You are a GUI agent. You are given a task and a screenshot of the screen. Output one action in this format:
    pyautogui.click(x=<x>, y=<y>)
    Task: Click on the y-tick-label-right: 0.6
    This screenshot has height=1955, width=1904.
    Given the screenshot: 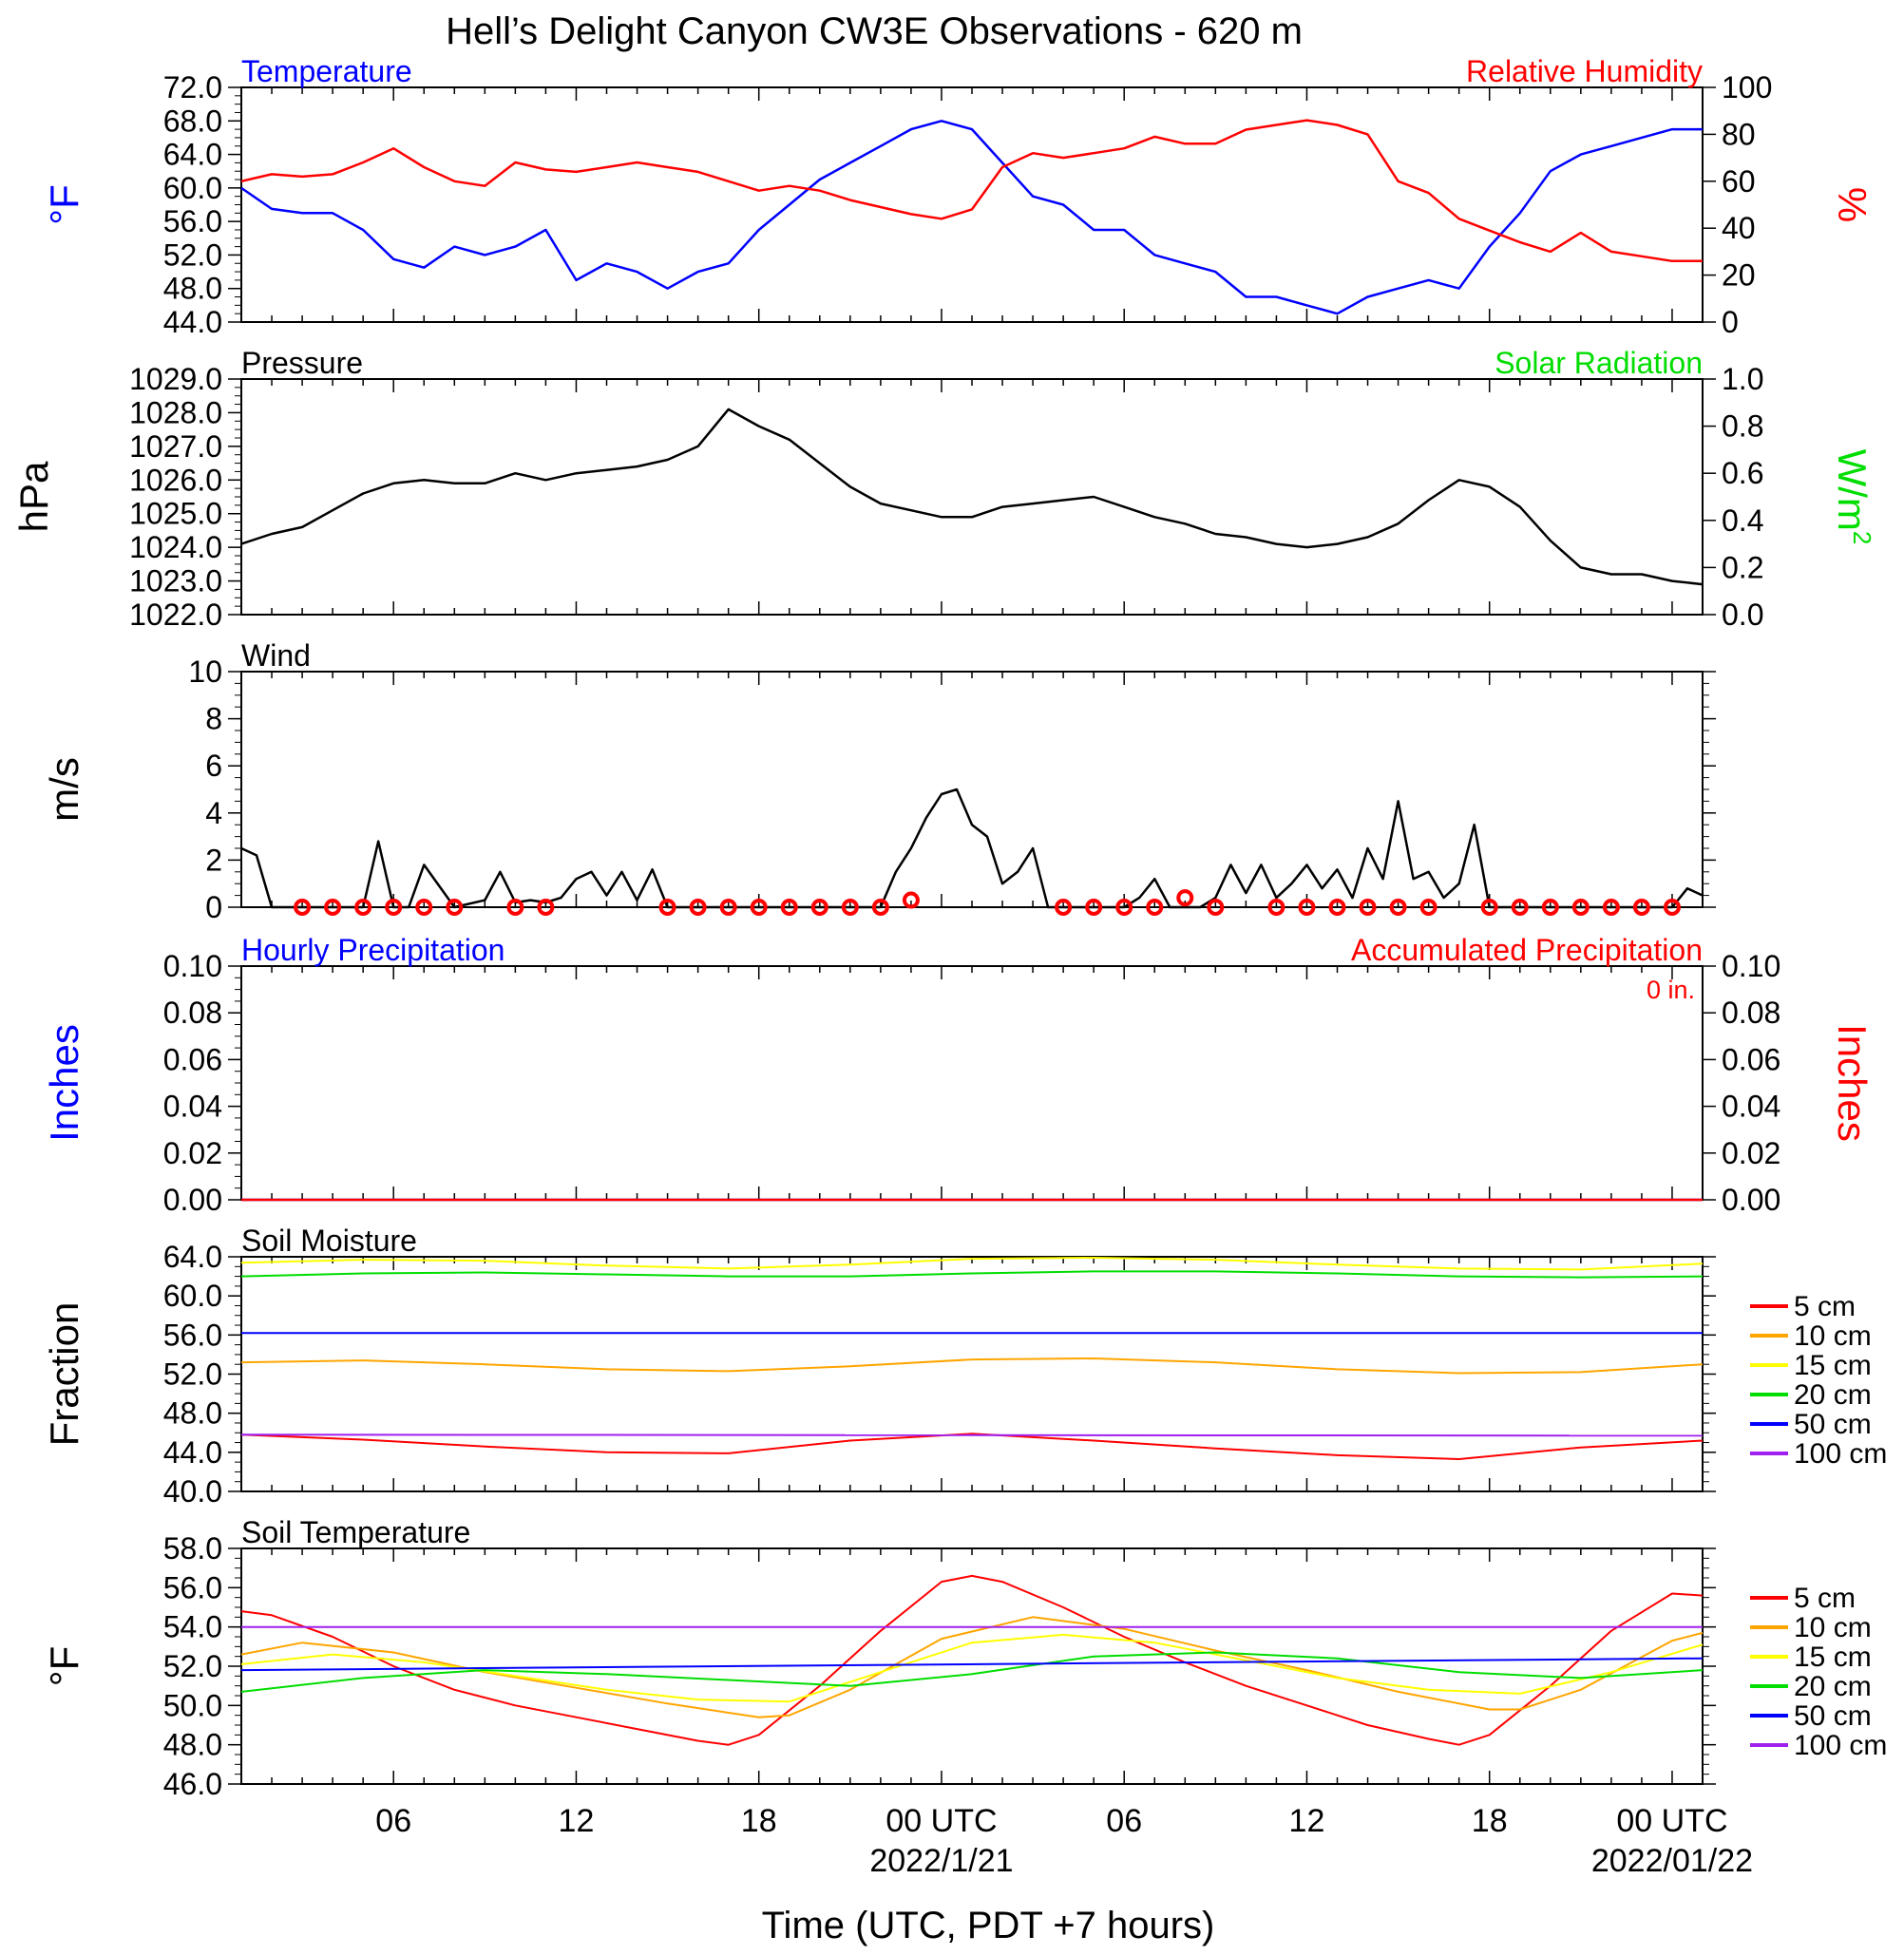 What is the action you would take?
    pyautogui.click(x=1742, y=473)
    